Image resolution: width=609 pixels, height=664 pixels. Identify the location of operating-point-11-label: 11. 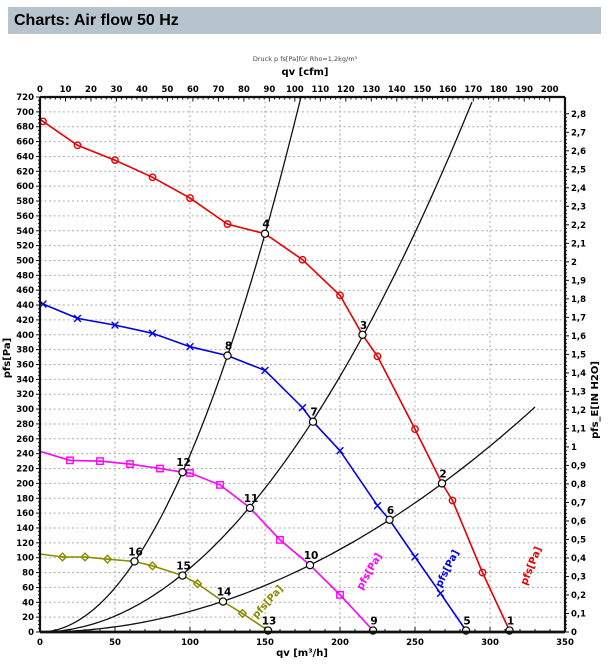
(251, 499).